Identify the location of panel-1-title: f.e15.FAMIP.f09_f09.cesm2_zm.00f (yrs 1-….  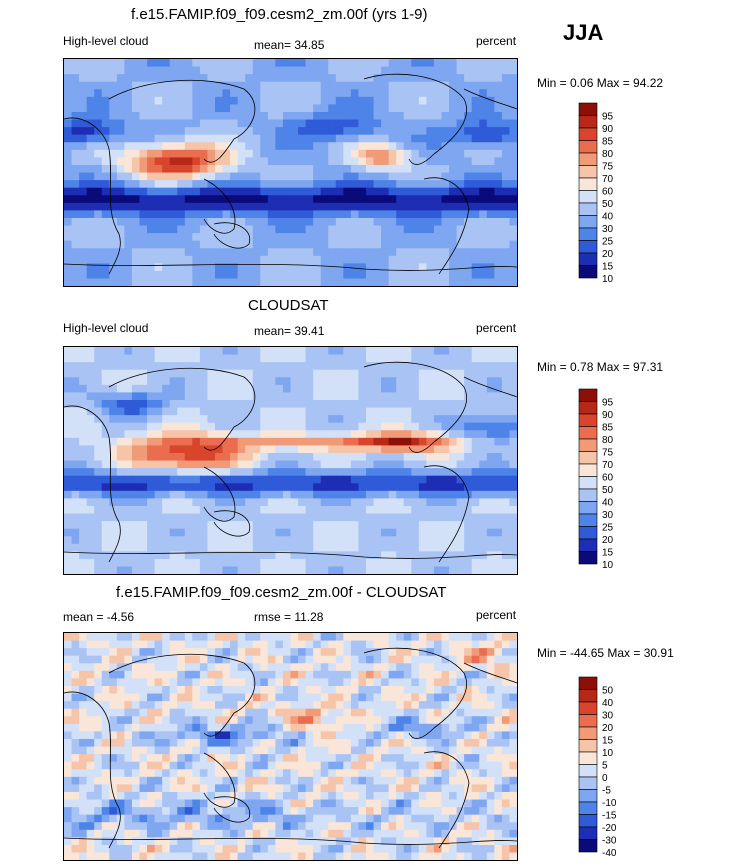
(279, 14).